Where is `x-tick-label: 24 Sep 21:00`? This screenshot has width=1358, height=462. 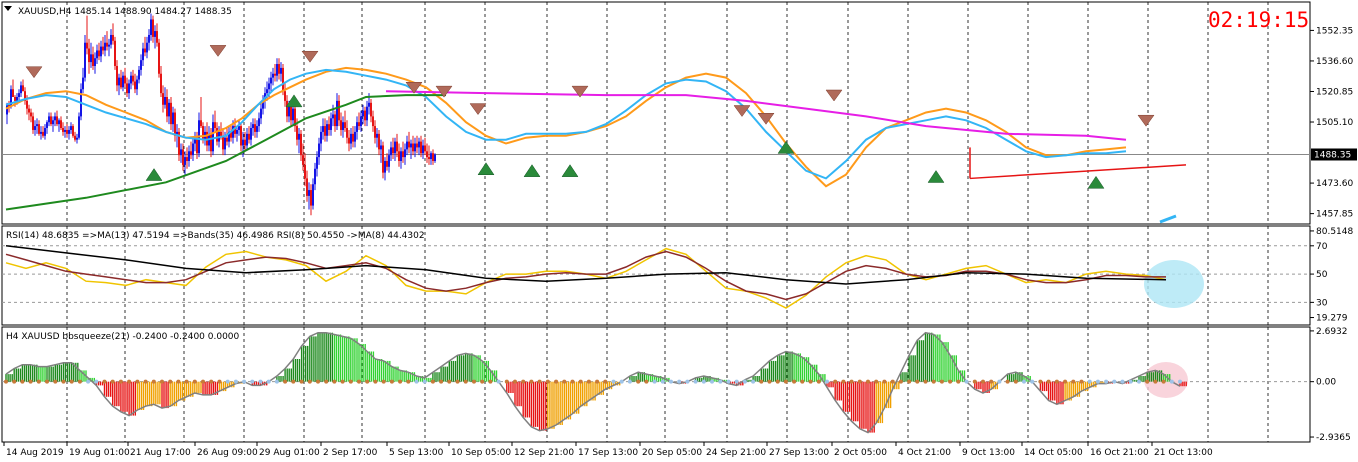
x-tick-label: 24 Sep 21:00 is located at coordinates (736, 453).